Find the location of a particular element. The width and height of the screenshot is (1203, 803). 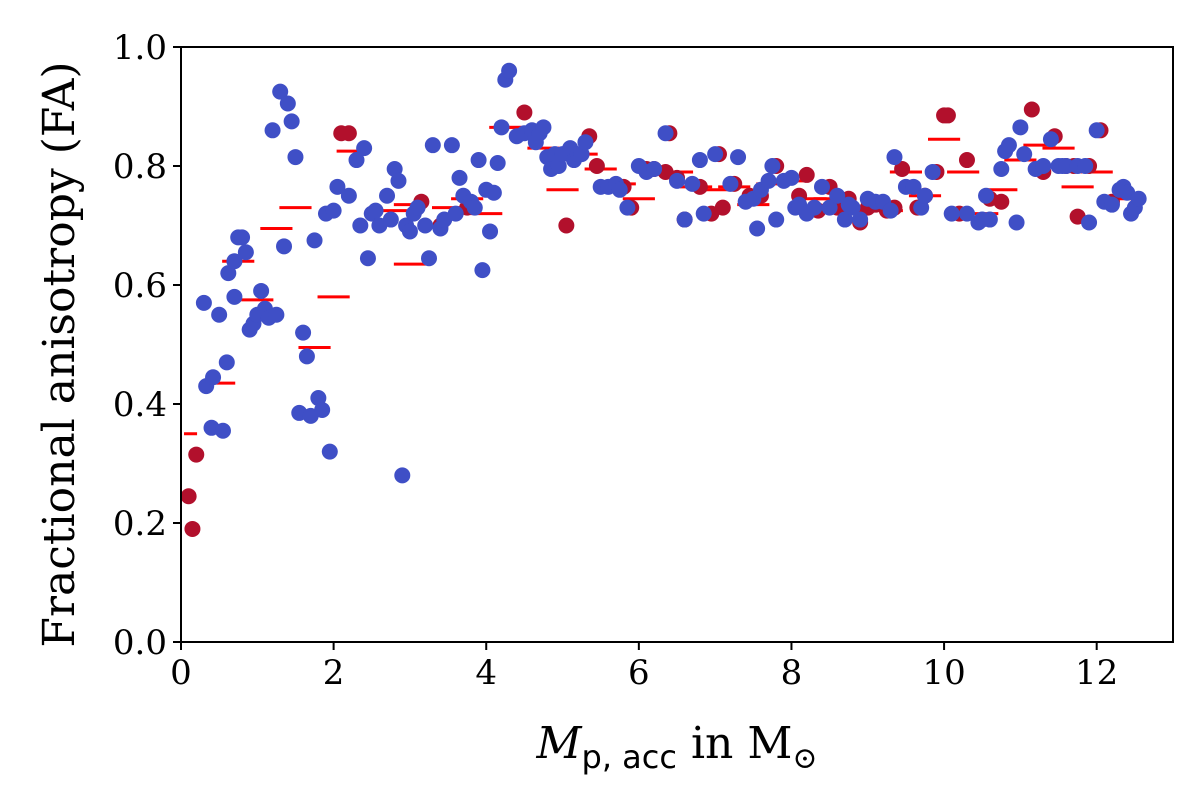

x-tick-label-0: 0 is located at coordinates (181, 673).